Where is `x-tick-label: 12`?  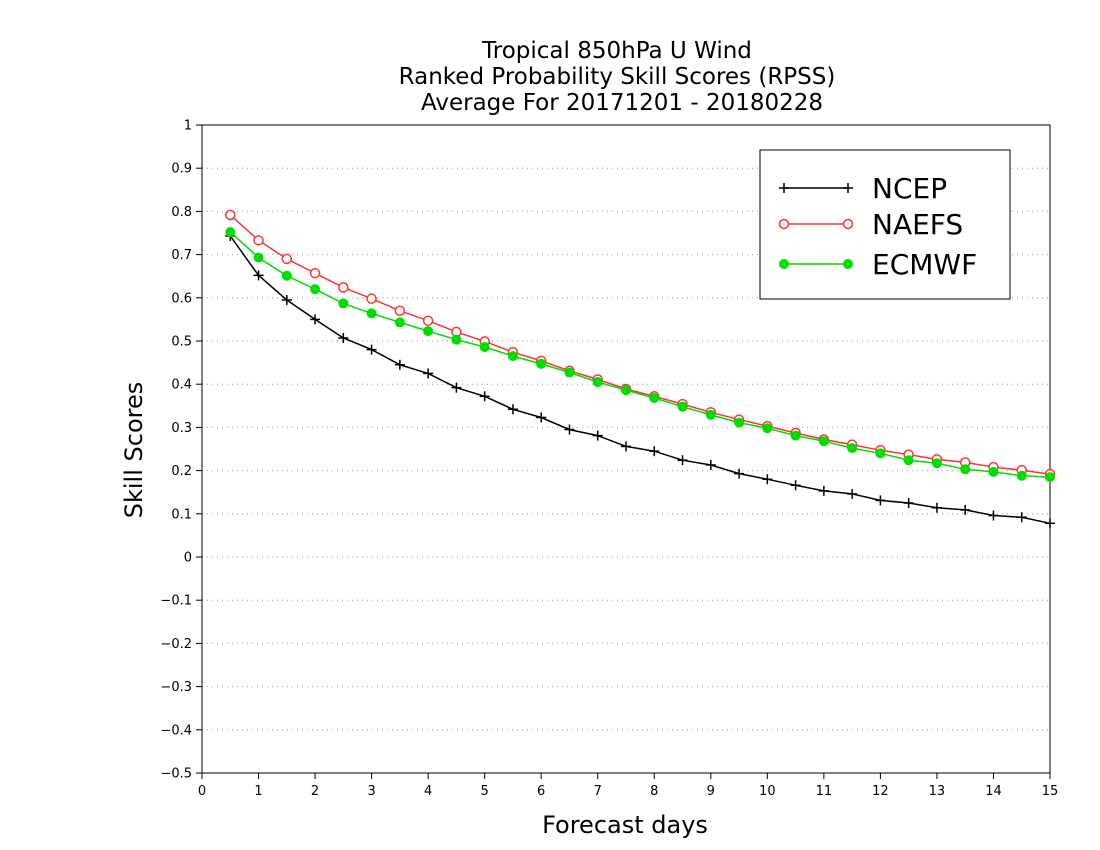 x-tick-label: 12 is located at coordinates (880, 791).